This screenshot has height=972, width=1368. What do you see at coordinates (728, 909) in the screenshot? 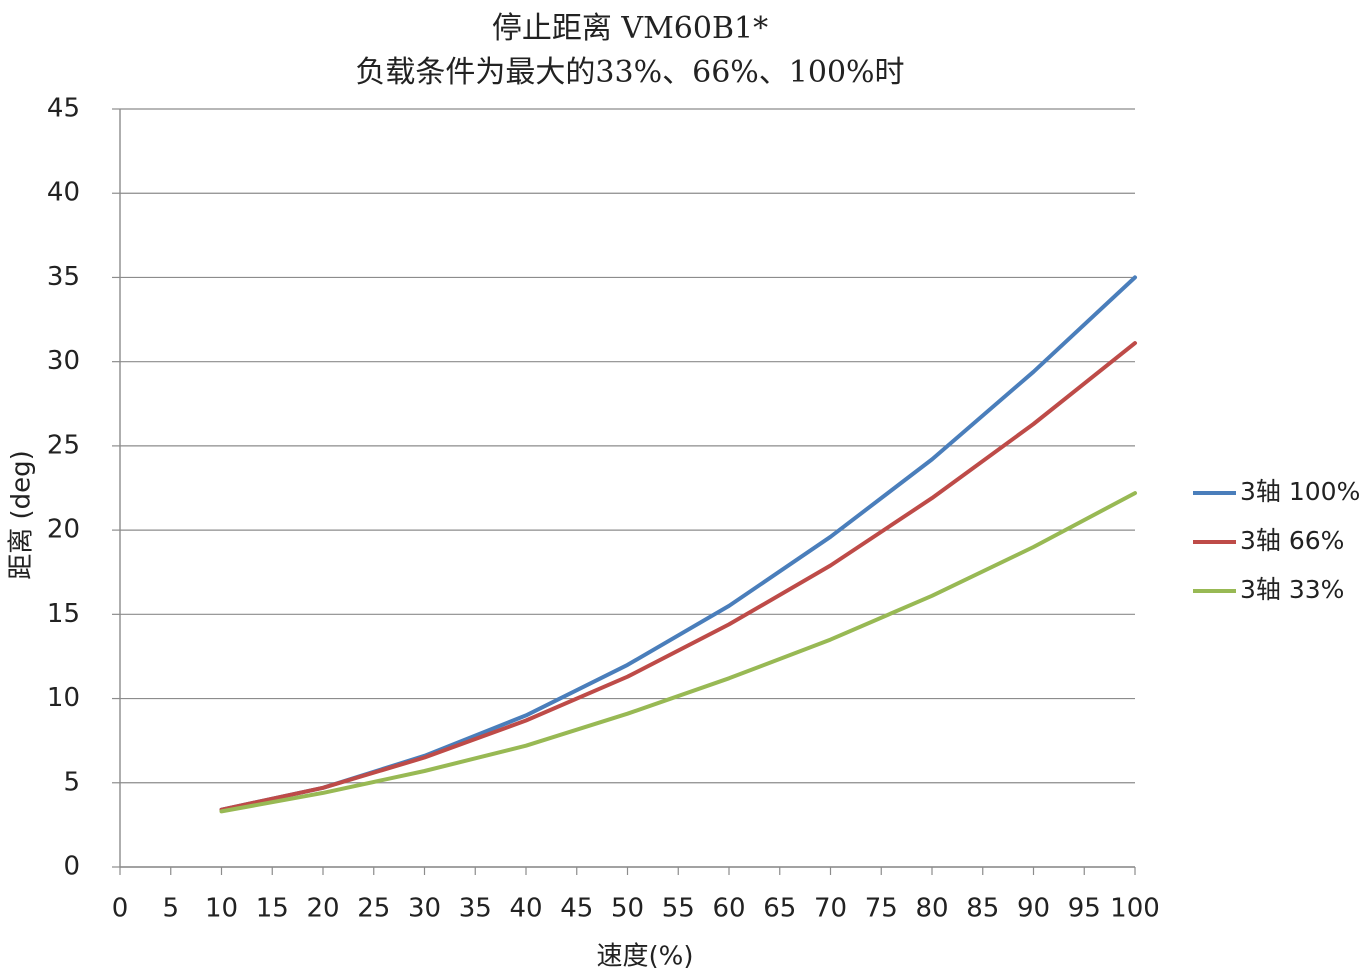
I see `x-tick-label: 60` at bounding box center [728, 909].